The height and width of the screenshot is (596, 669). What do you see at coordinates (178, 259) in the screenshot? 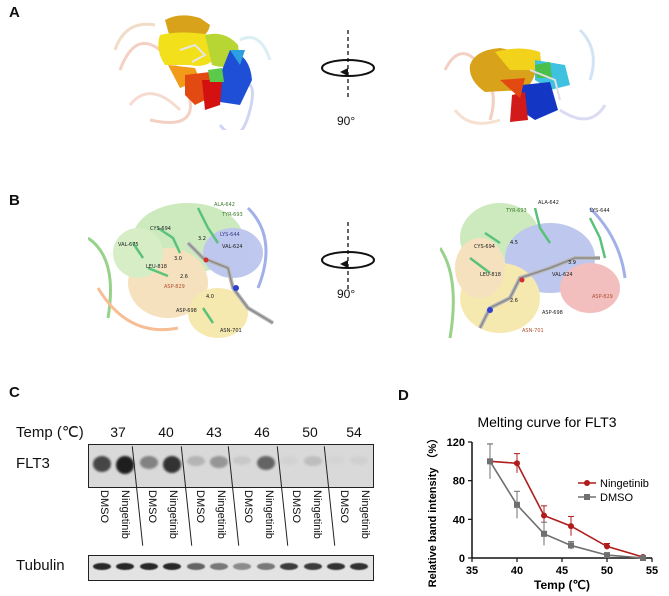
I see `distance-label: 3.0` at bounding box center [178, 259].